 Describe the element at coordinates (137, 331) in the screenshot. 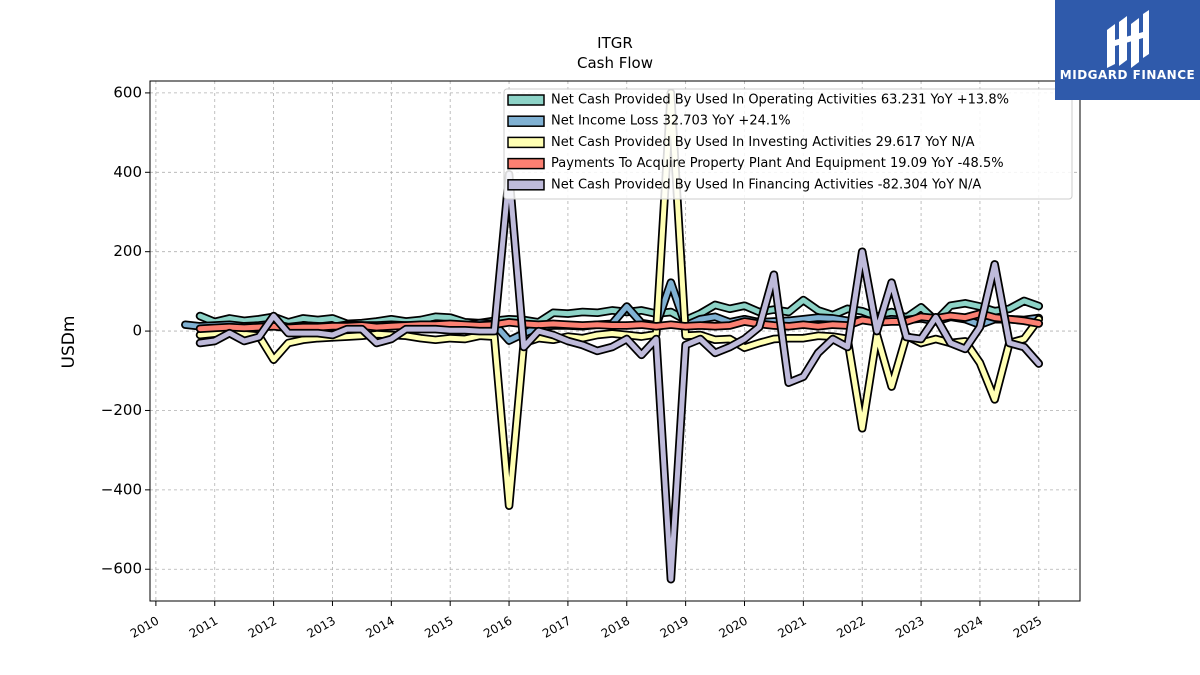

I see `y-tick-label: 0` at that location.